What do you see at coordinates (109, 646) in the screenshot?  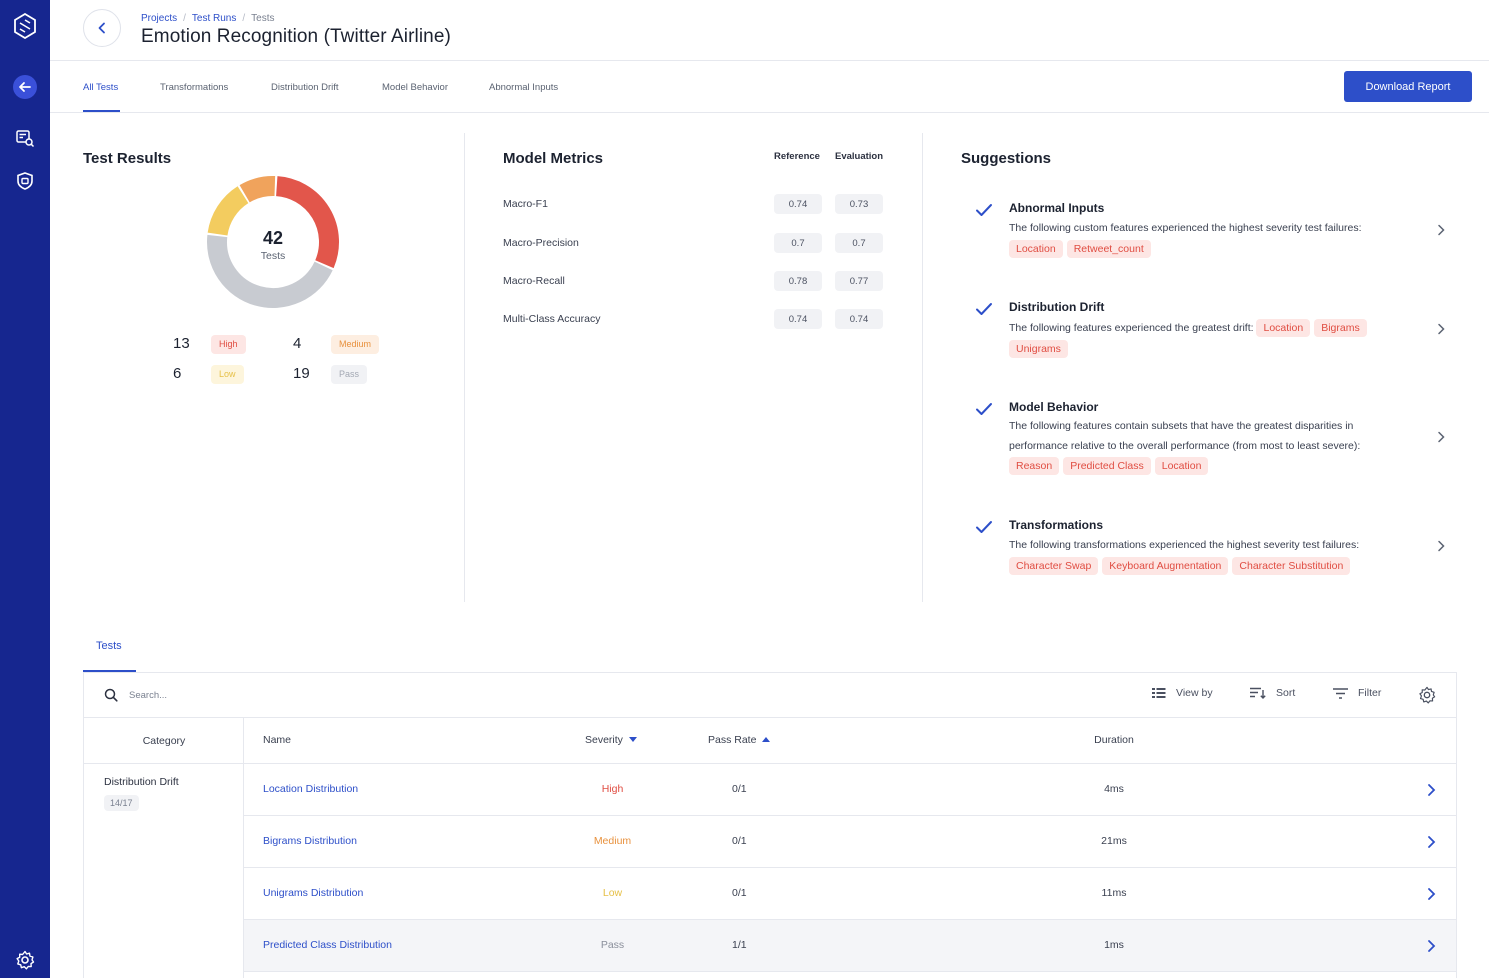 I see `tab-tests: Tests` at bounding box center [109, 646].